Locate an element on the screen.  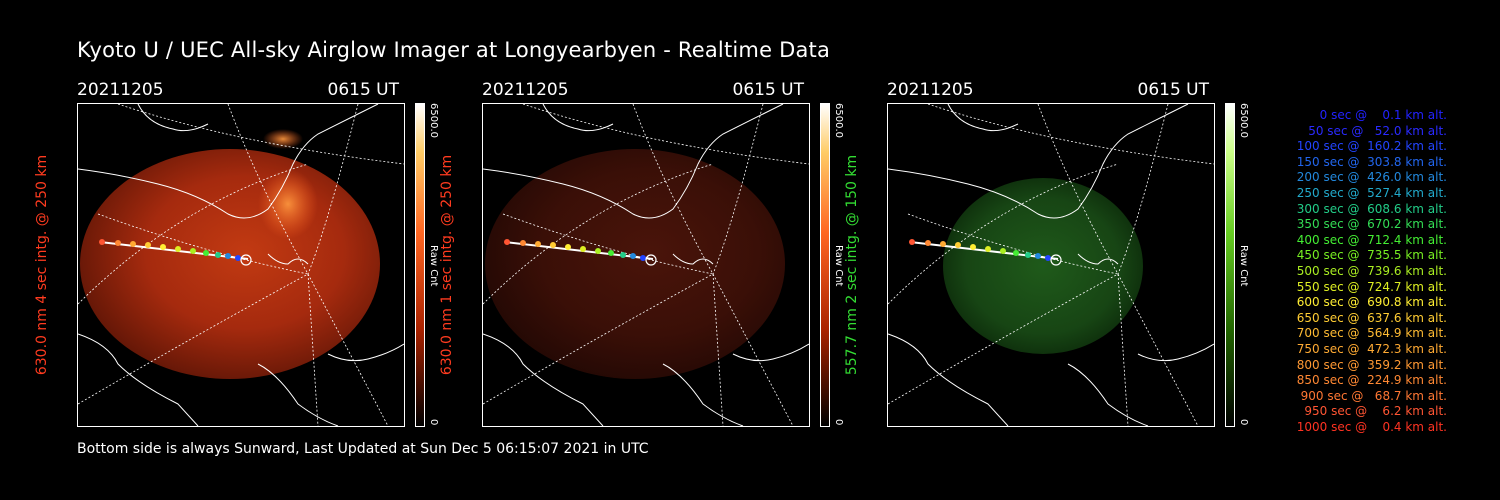
legend-row: 500 sec @ 739.6 km alt. is located at coordinates (1369, 270).